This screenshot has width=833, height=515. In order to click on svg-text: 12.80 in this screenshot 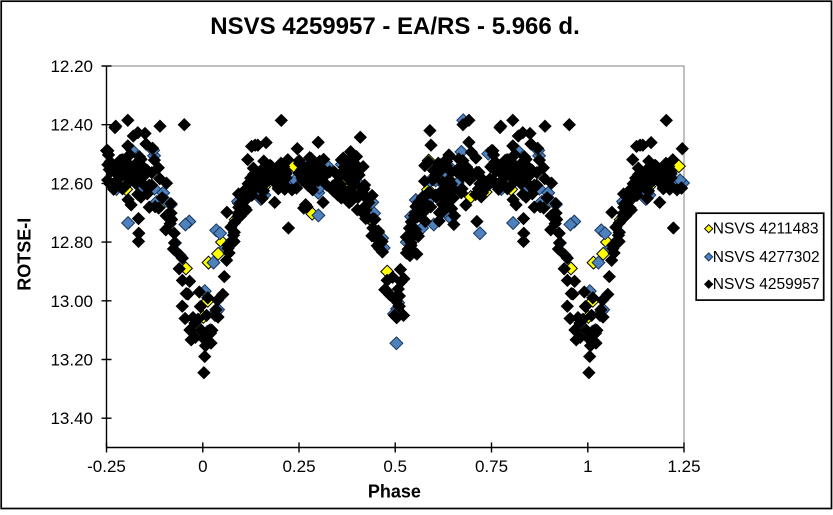, I will do `click(71, 242)`.